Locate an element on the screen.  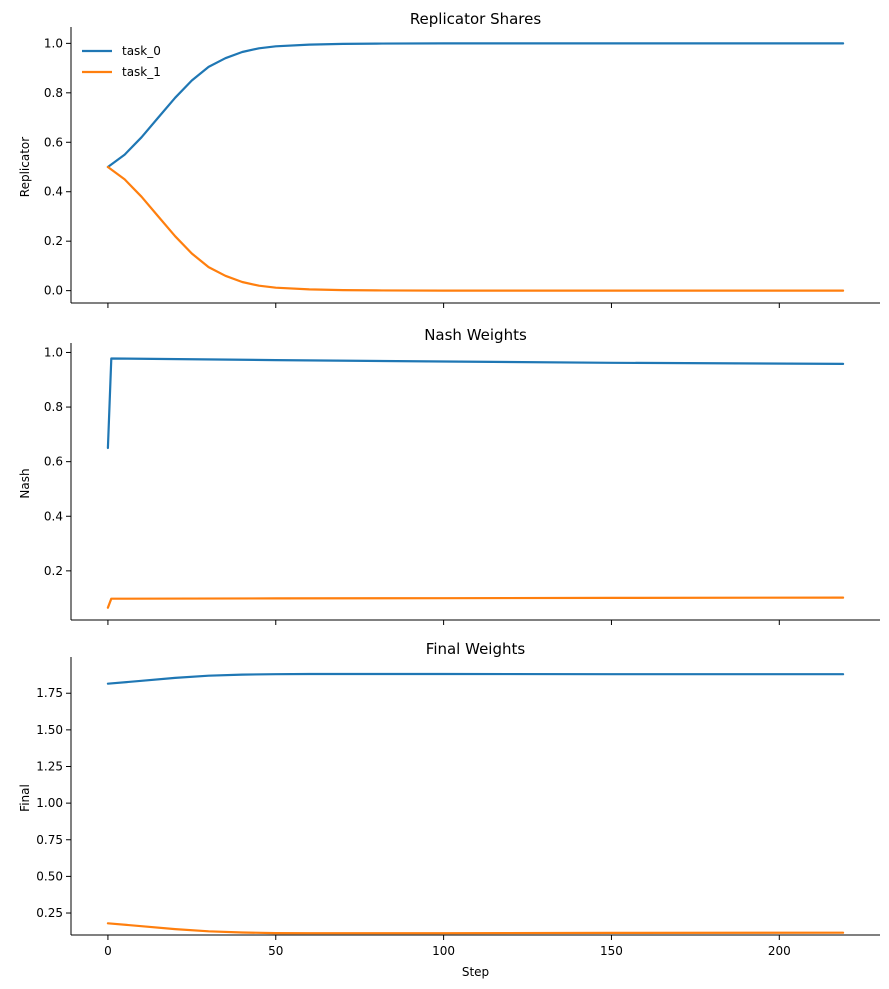
subplot-title: Replicator Shares is located at coordinates (476, 19).